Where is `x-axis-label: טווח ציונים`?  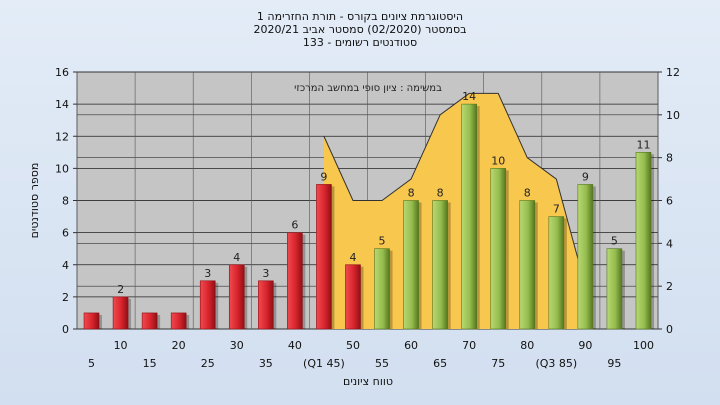
x-axis-label: טווח ציונים is located at coordinates (368, 381).